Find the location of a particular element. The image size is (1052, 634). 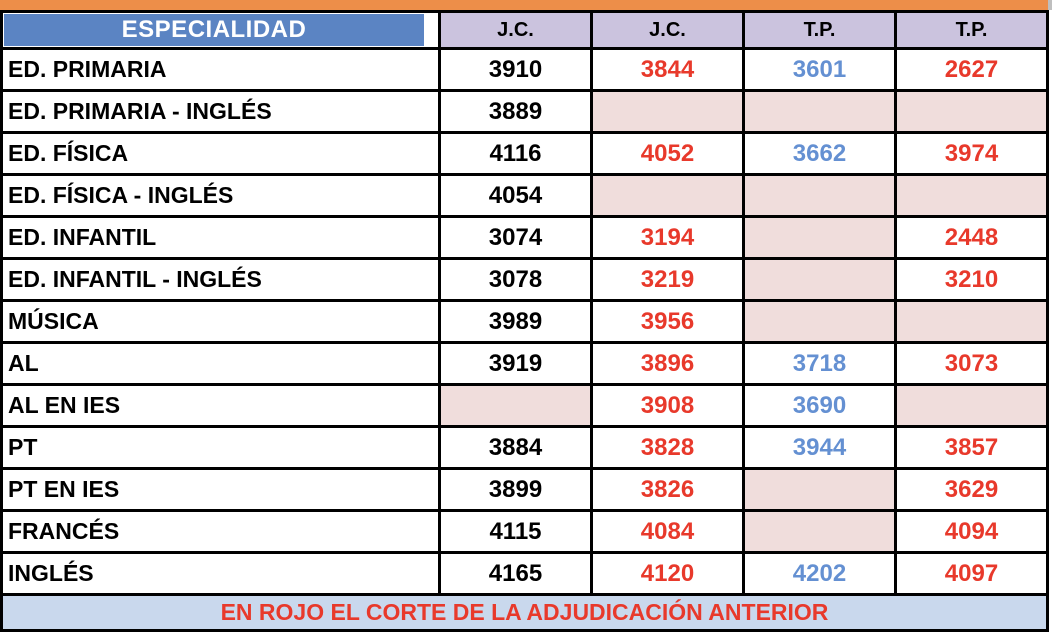

value-cell: 3896 is located at coordinates (667, 363).